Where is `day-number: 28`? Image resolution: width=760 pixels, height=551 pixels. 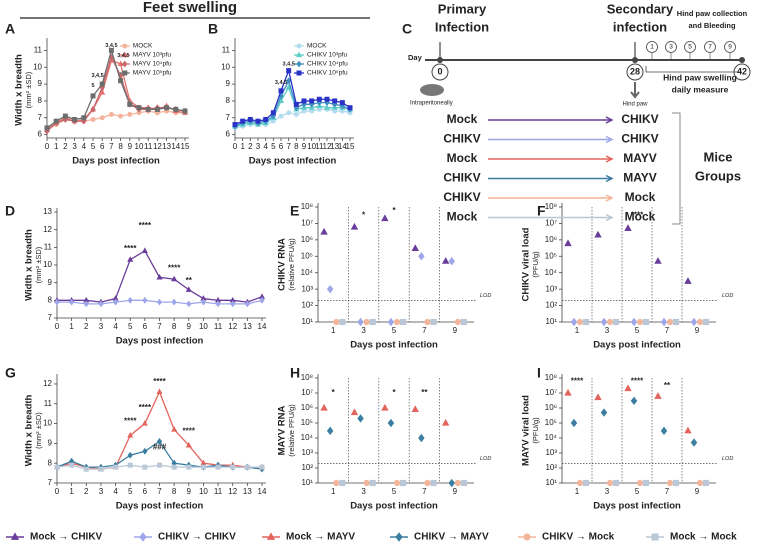 day-number: 28 is located at coordinates (635, 71).